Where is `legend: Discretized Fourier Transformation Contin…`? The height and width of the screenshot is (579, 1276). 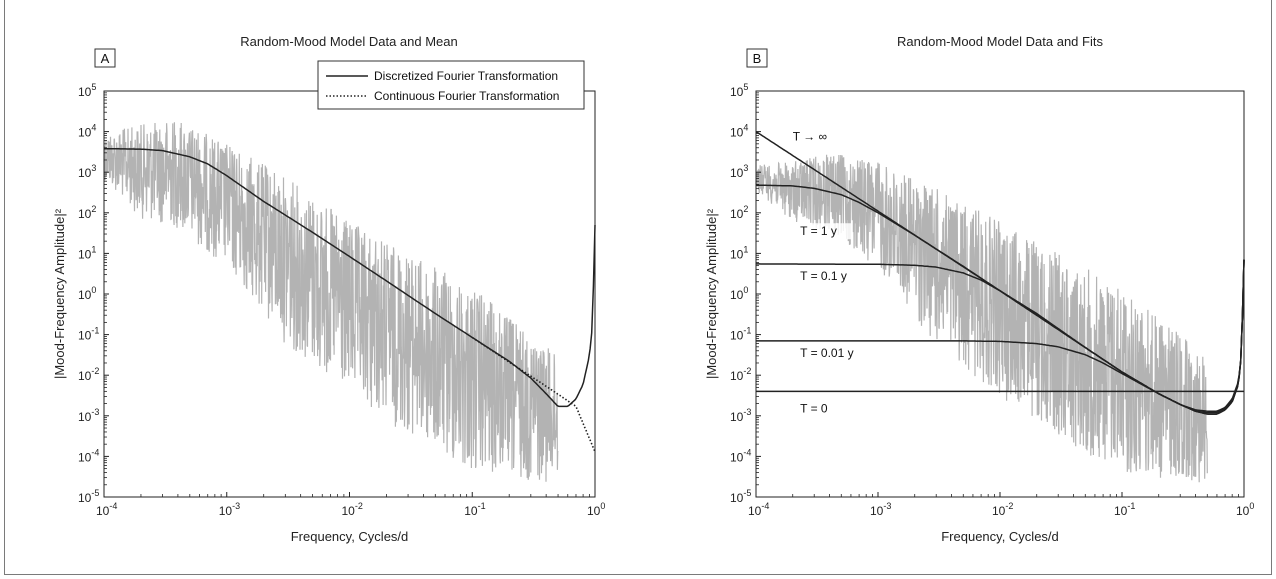 legend: Discretized Fourier Transformation Contin… is located at coordinates (451, 85).